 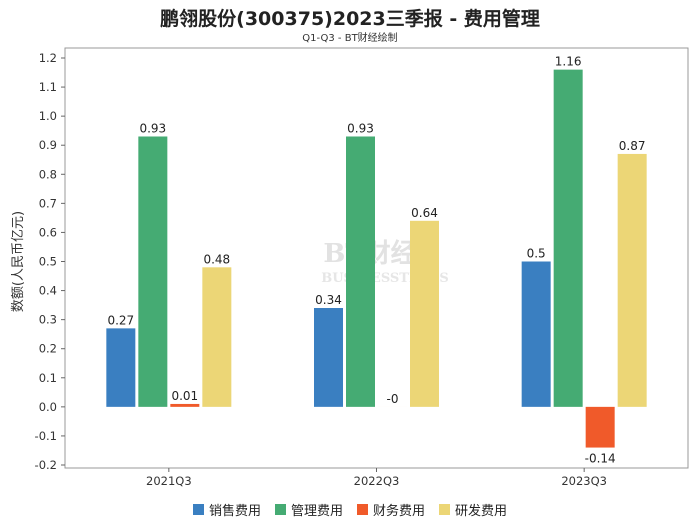 I want to click on y-tick-label: -0.2, so click(x=46, y=465).